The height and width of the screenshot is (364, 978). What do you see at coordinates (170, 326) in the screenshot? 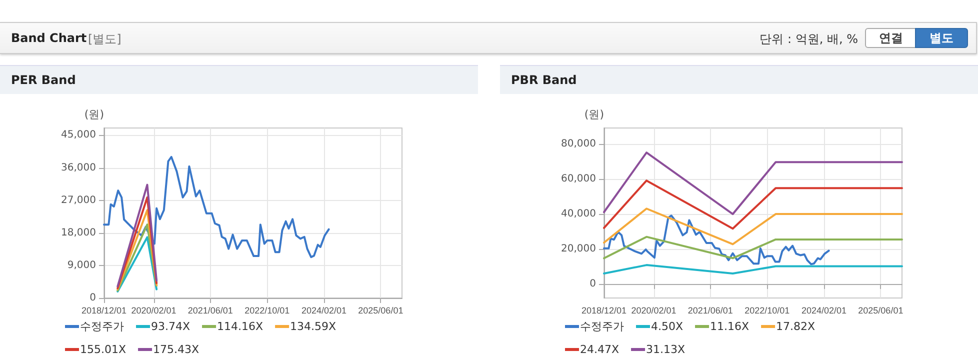
I see `legend-label: 93.74X` at bounding box center [170, 326].